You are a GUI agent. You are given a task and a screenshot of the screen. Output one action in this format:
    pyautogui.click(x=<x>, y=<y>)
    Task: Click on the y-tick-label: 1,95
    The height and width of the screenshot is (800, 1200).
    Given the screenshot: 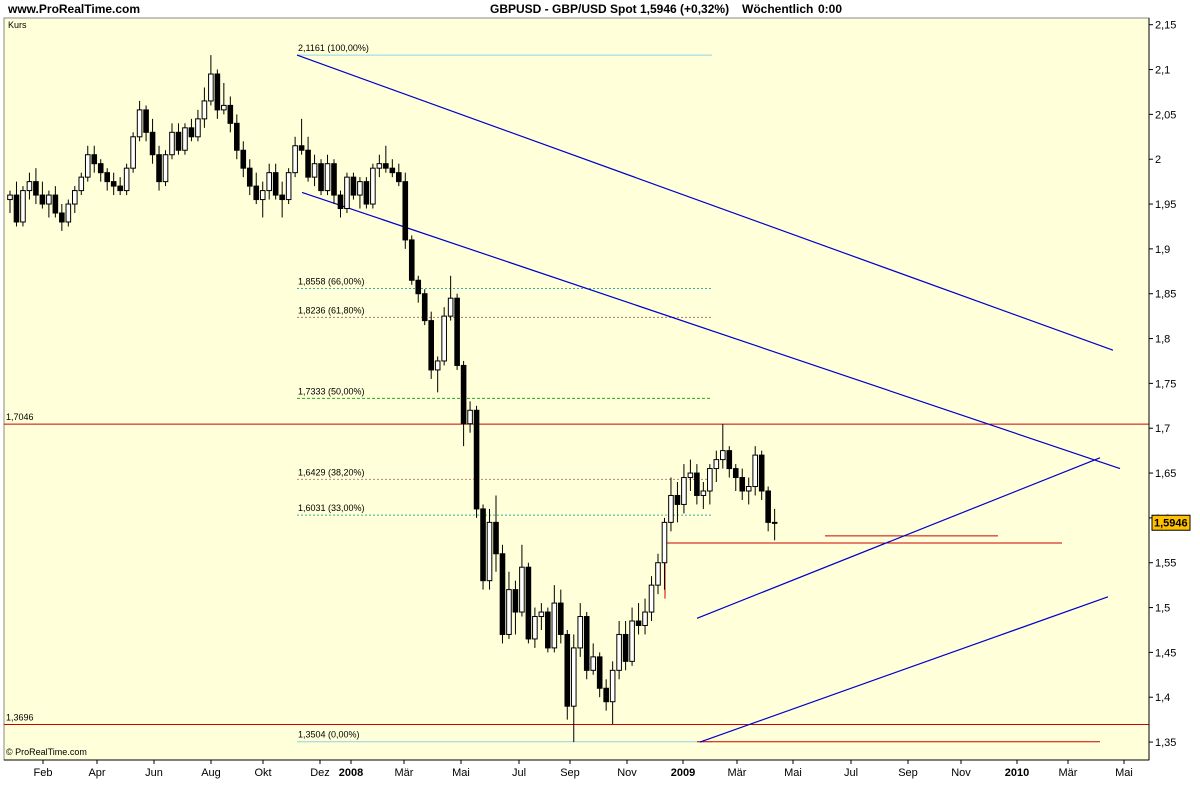 What is the action you would take?
    pyautogui.click(x=1165, y=205)
    